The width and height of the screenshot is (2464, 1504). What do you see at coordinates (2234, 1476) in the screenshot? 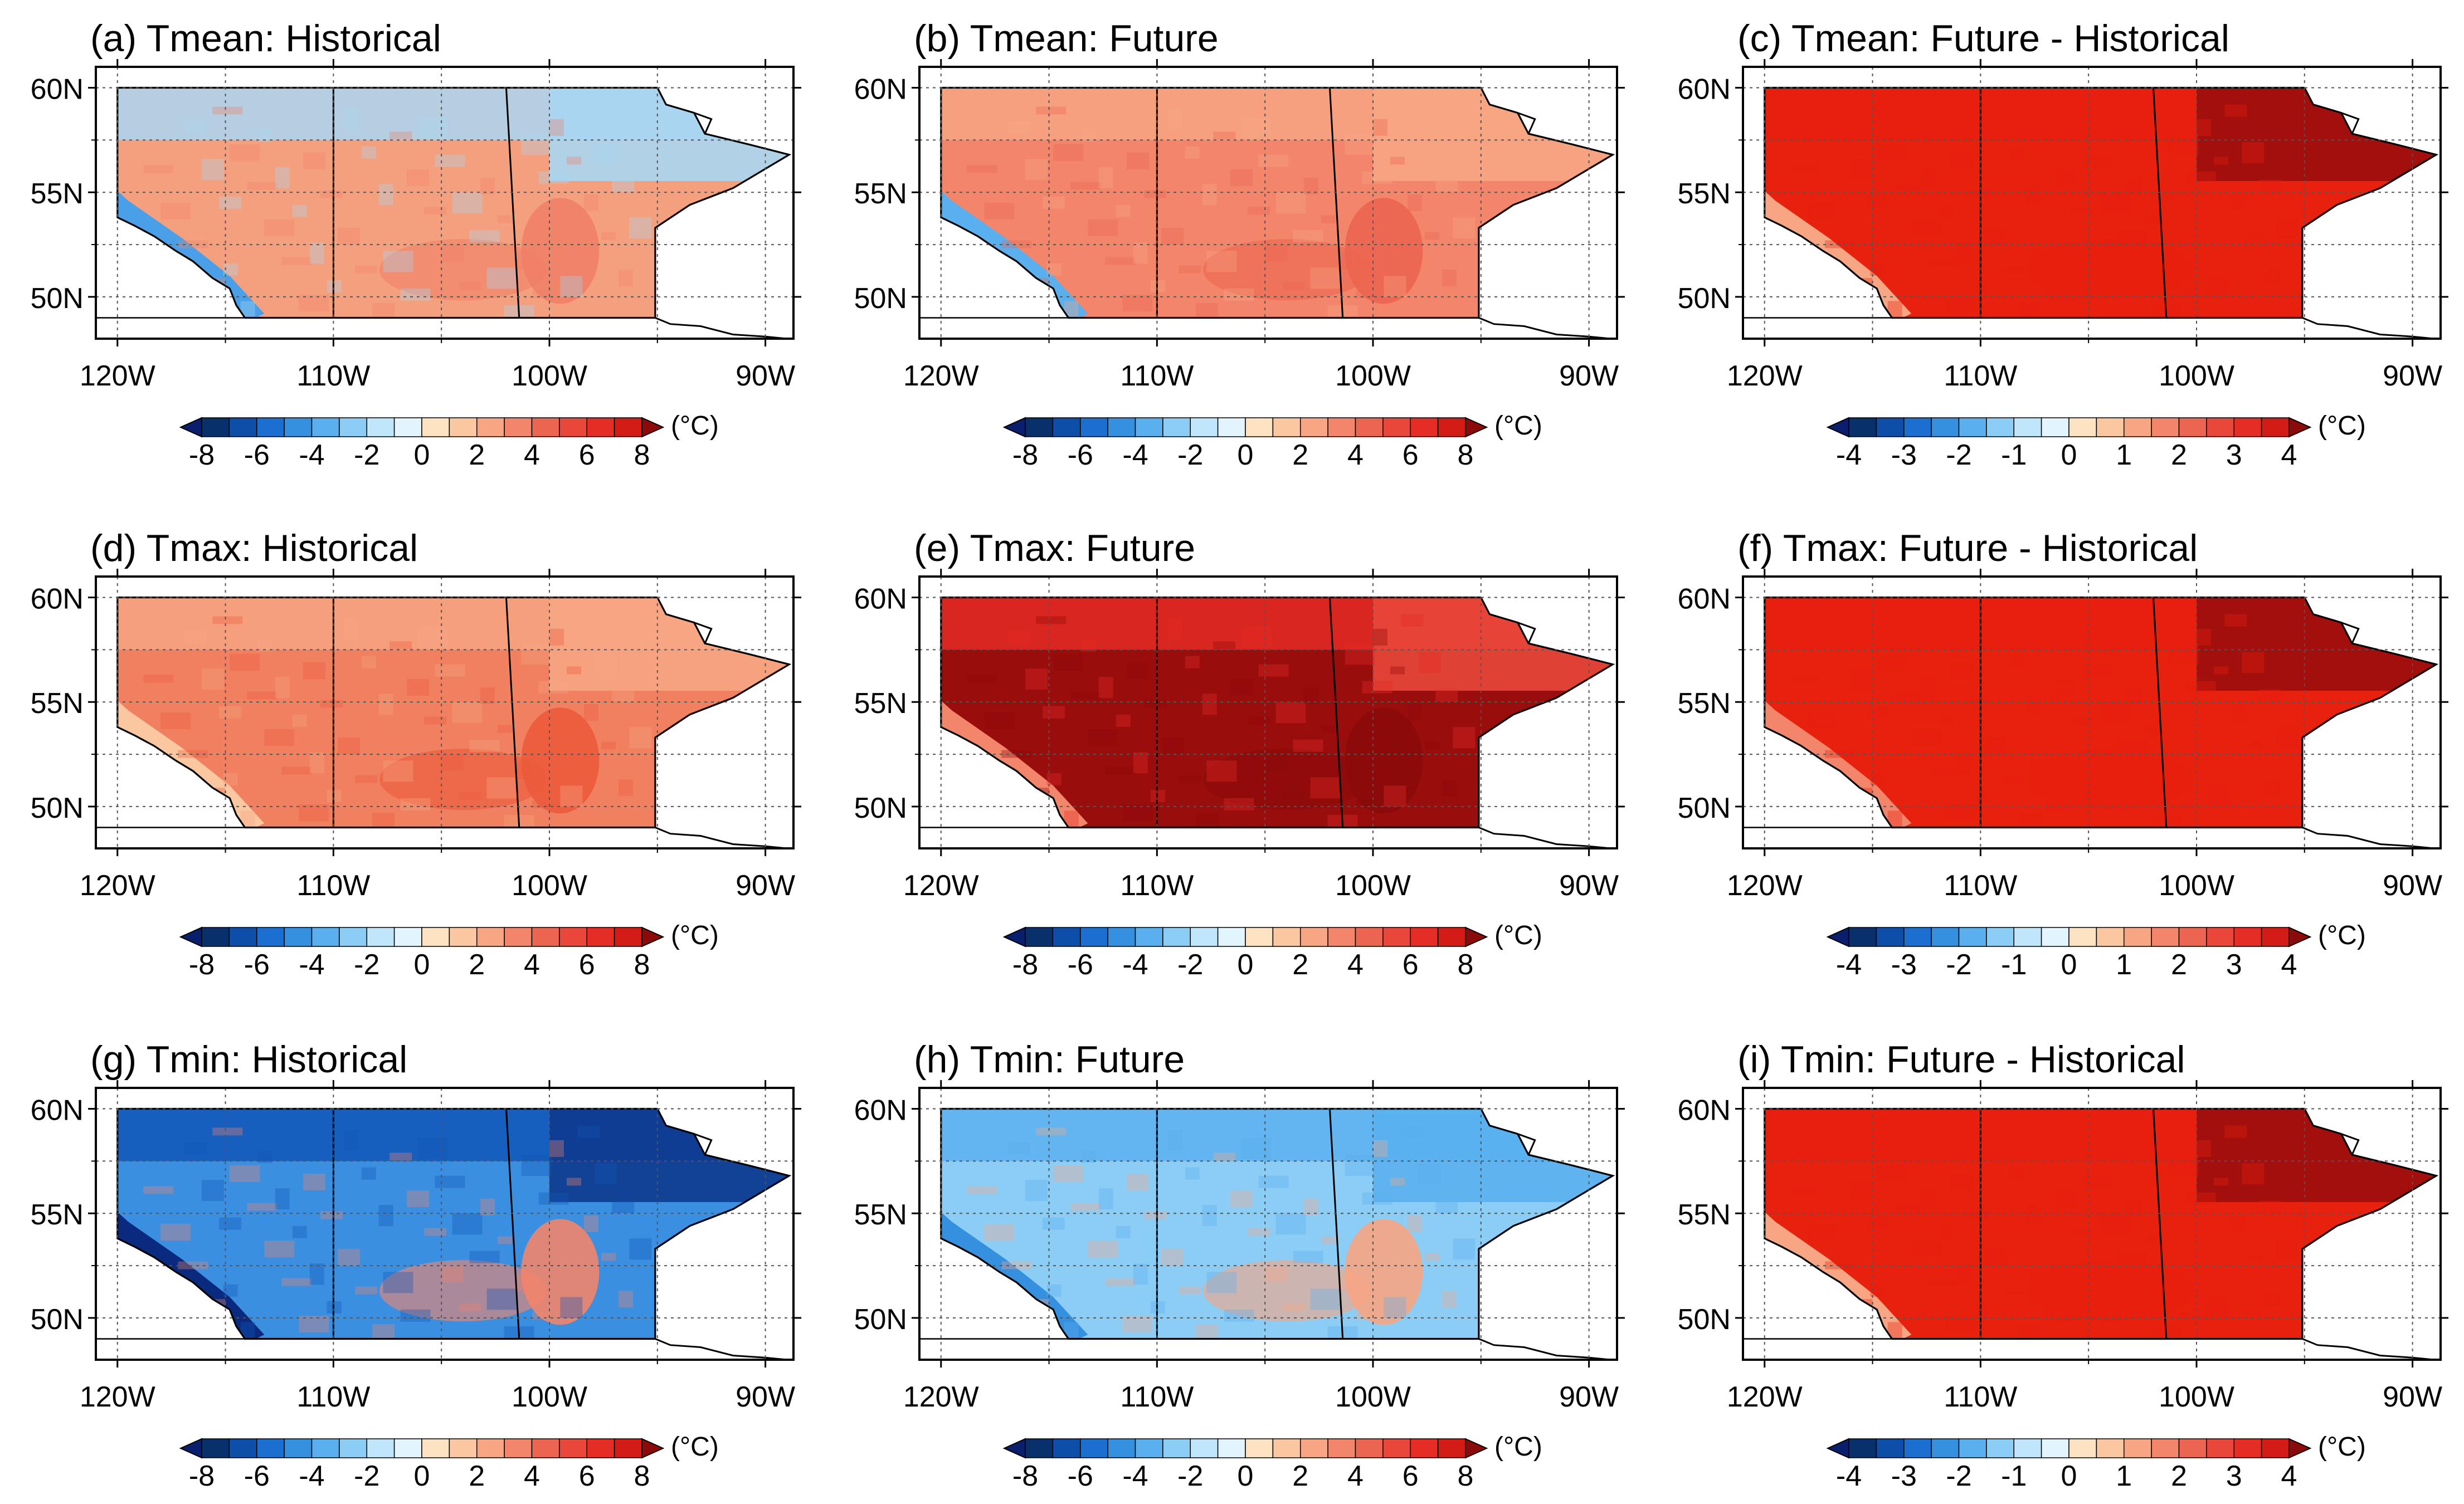
I see `colorbar-label: 3` at bounding box center [2234, 1476].